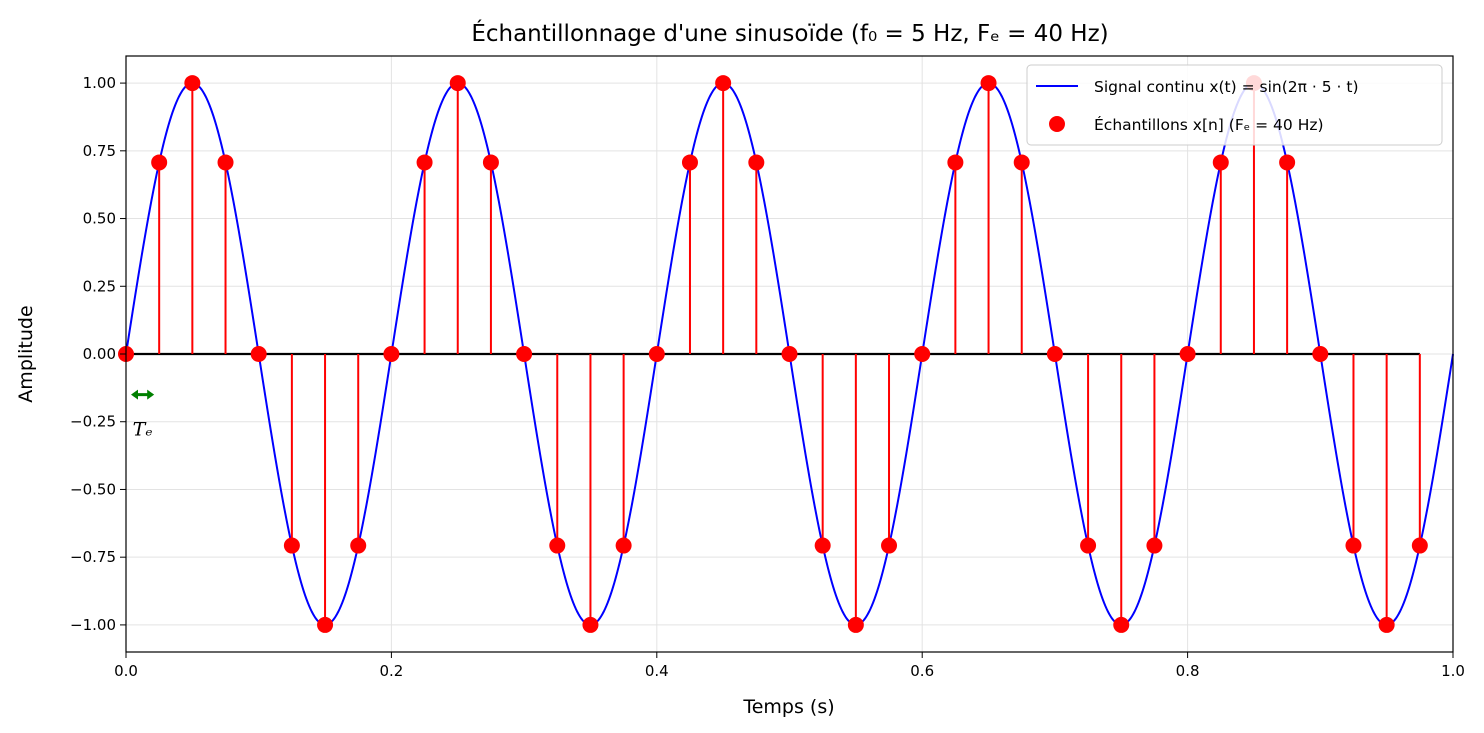 This screenshot has height=733, width=1484. What do you see at coordinates (99, 286) in the screenshot?
I see `y-tick-label: 0.25` at bounding box center [99, 286].